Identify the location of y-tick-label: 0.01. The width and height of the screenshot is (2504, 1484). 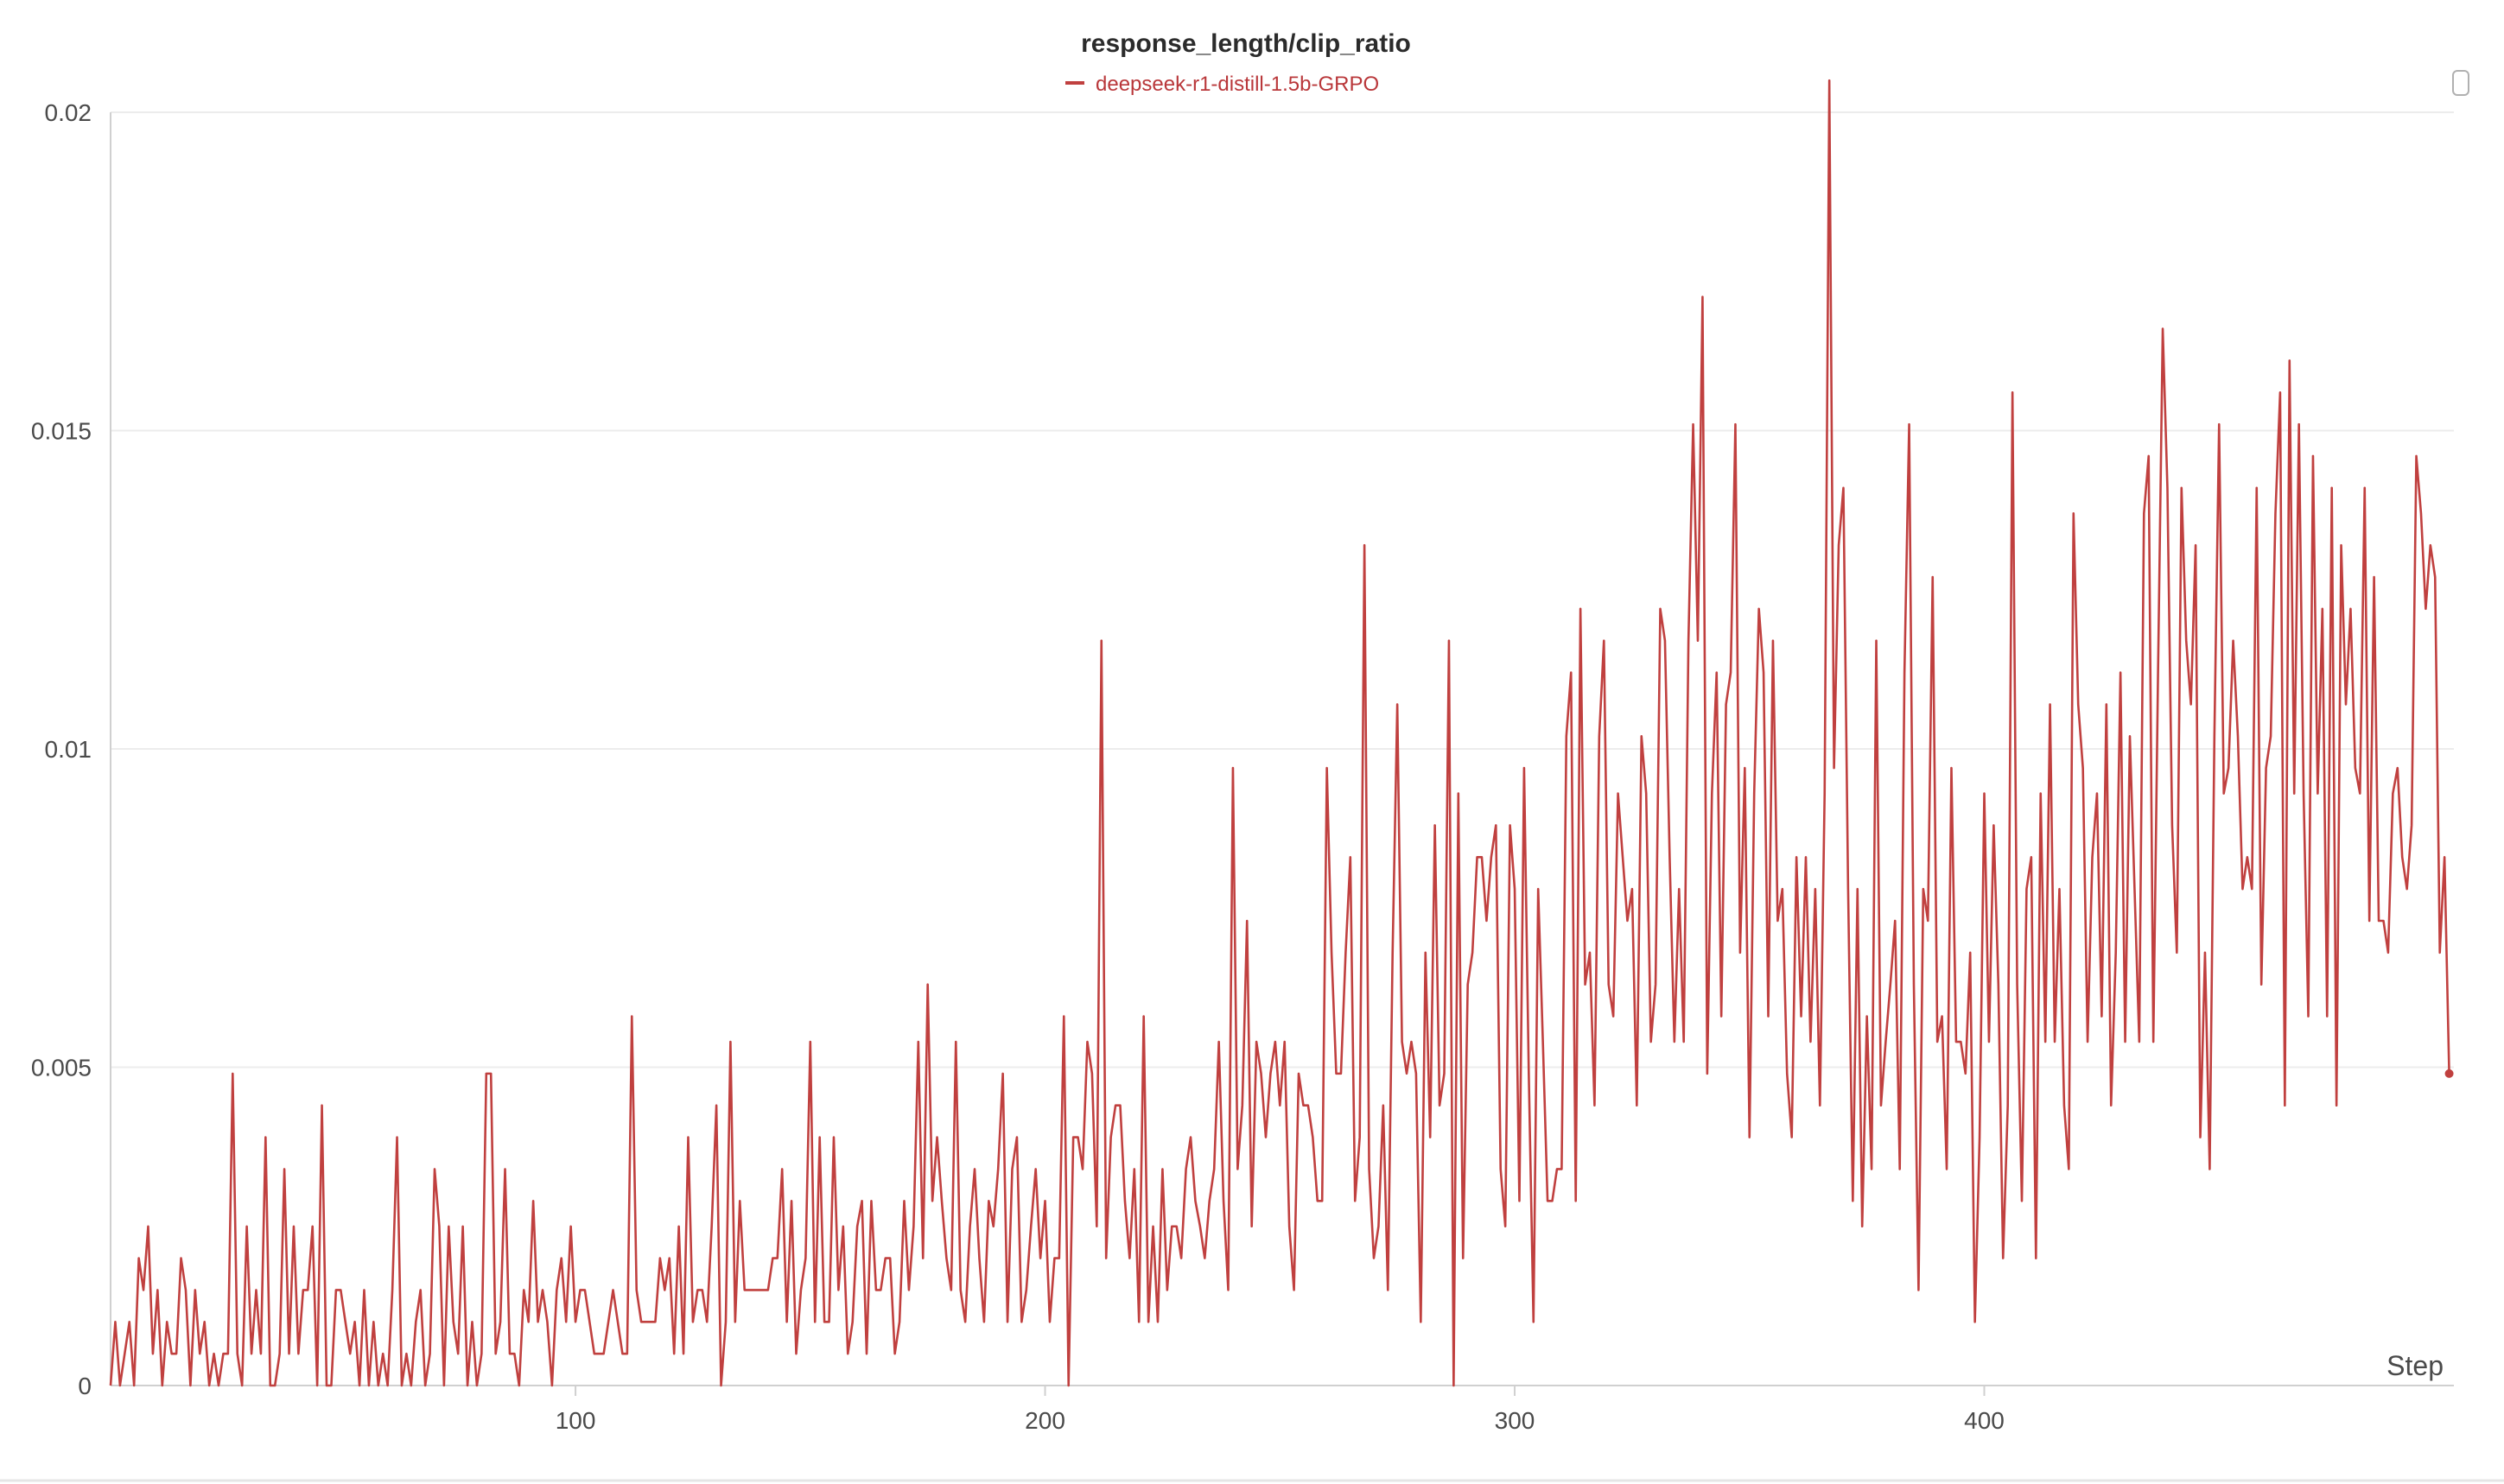
(68, 749).